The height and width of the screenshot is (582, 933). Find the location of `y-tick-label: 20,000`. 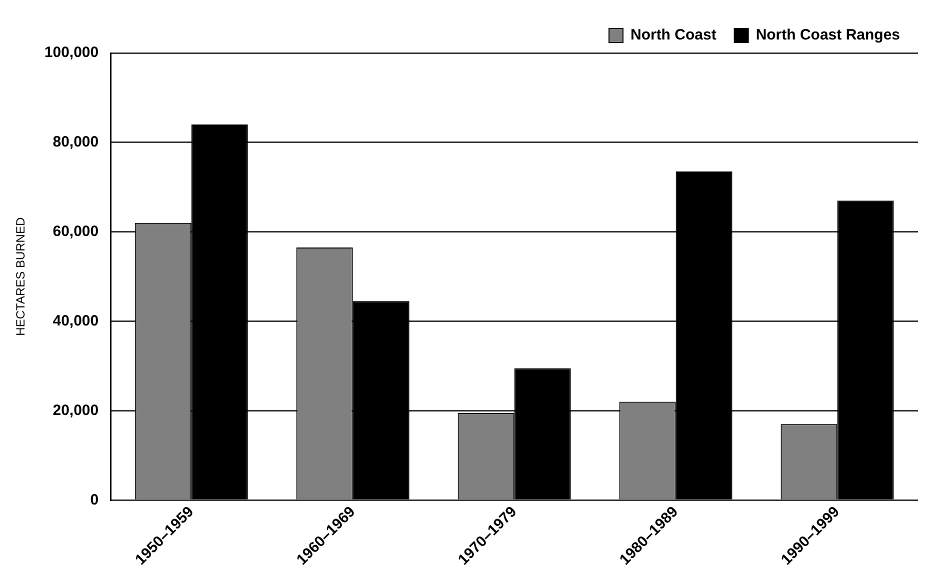

y-tick-label: 20,000 is located at coordinates (75, 410).